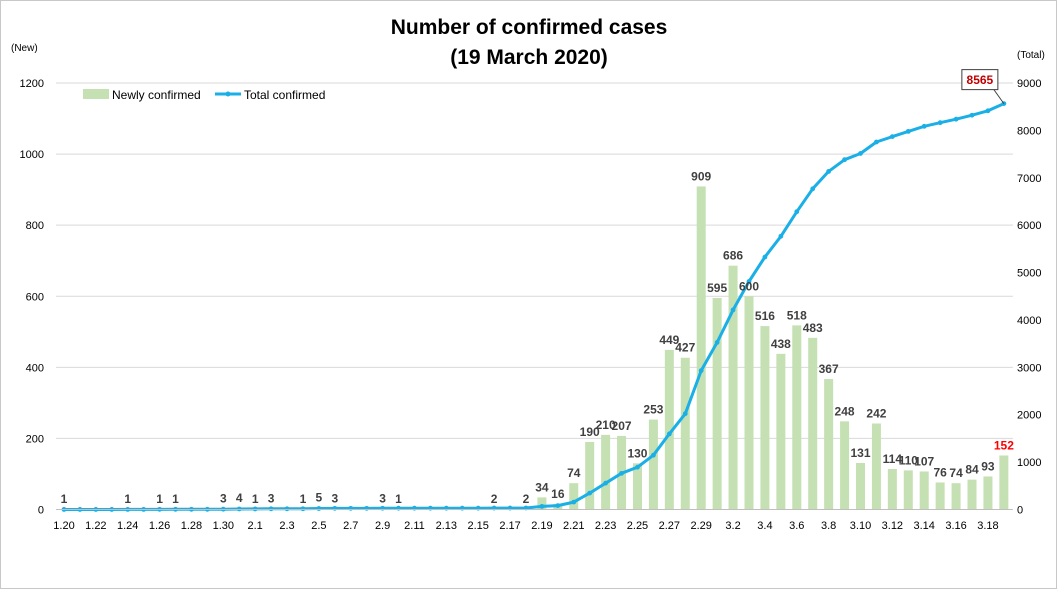 This screenshot has width=1057, height=590. Describe the element at coordinates (733, 256) in the screenshot. I see `bar-value-label: 686` at that location.